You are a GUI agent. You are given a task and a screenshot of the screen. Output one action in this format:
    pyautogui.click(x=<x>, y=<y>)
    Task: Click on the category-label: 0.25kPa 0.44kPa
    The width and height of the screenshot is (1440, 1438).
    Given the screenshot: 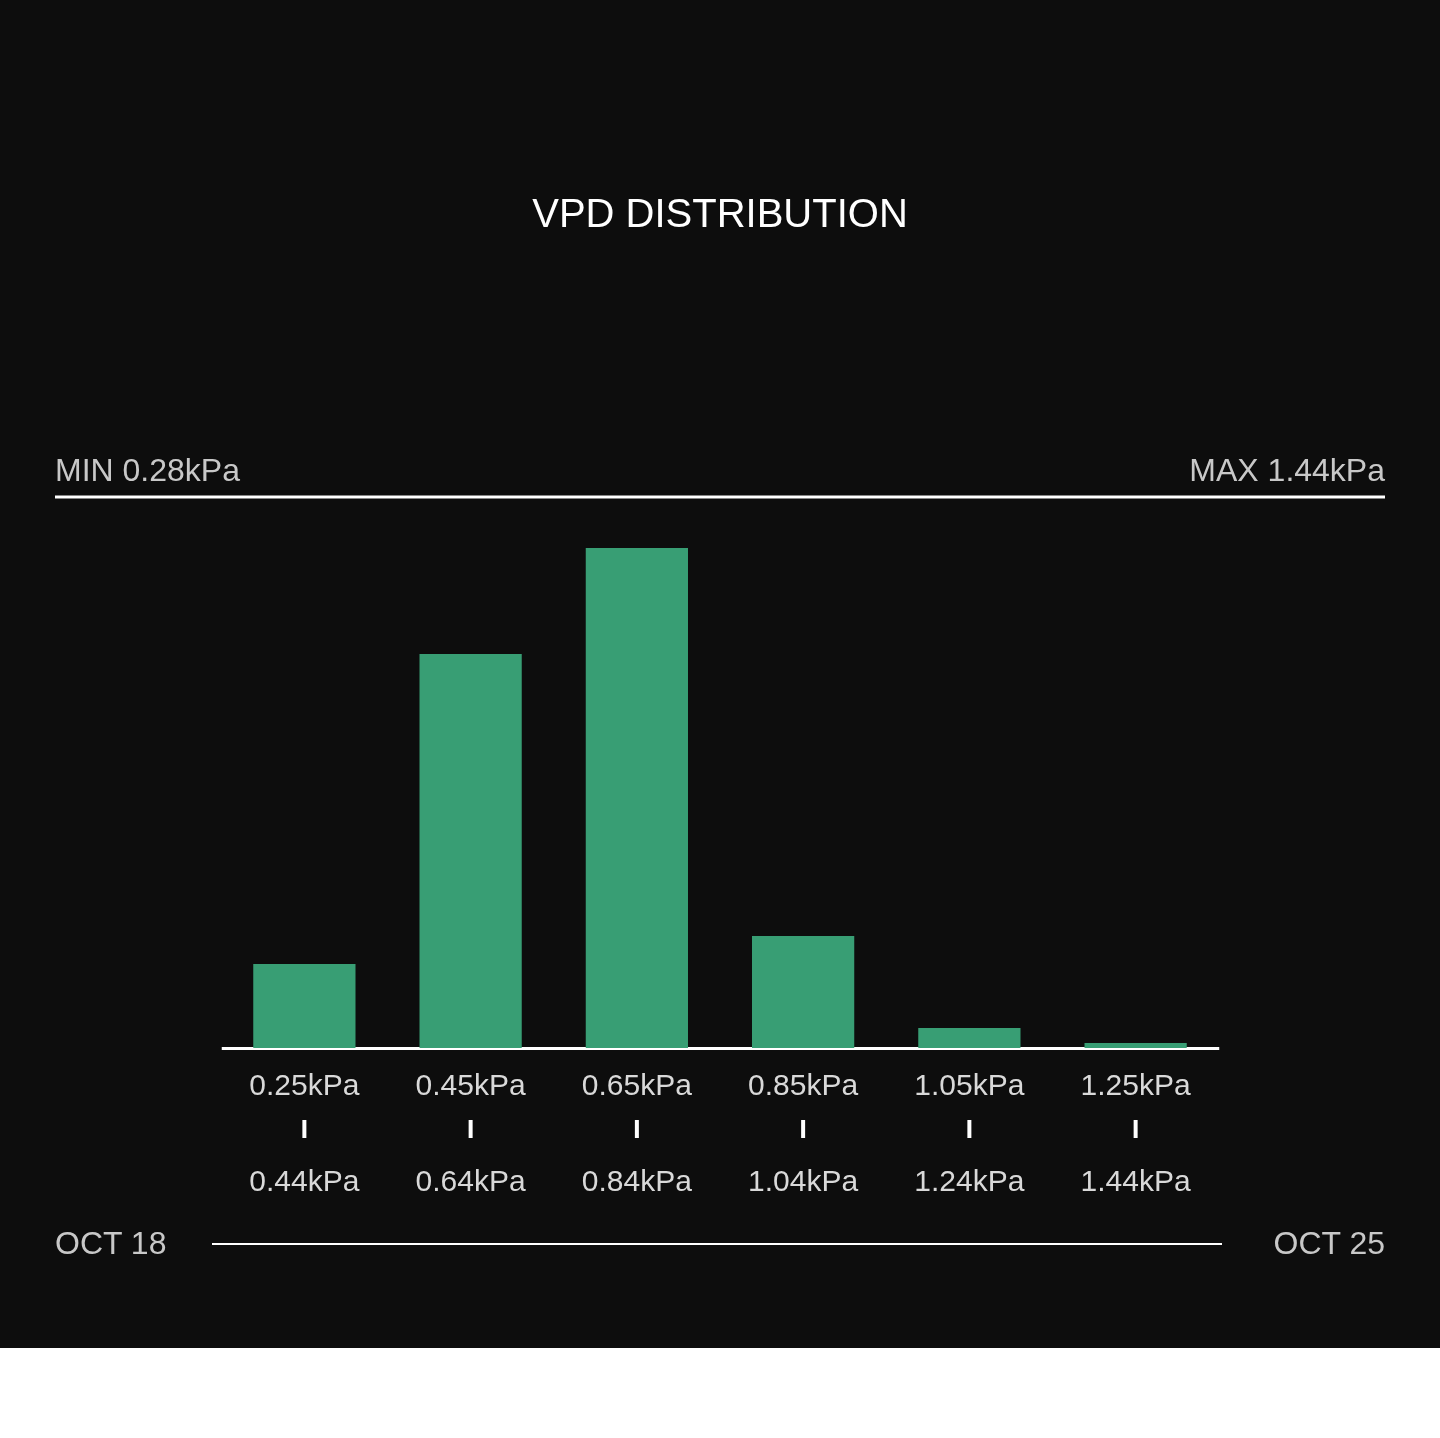 What is the action you would take?
    pyautogui.click(x=304, y=1132)
    